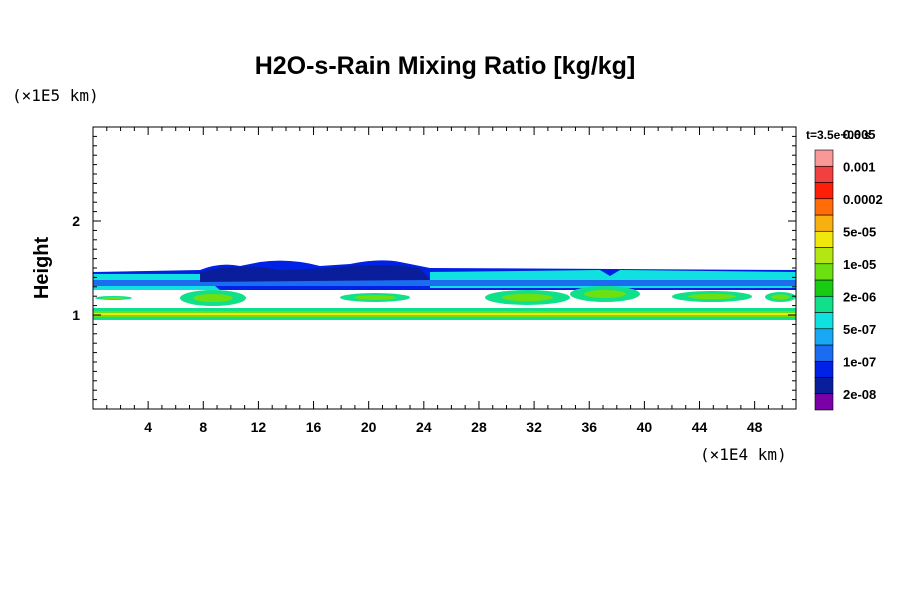 The image size is (900, 600). I want to click on x-tick-label: 4, so click(148, 427).